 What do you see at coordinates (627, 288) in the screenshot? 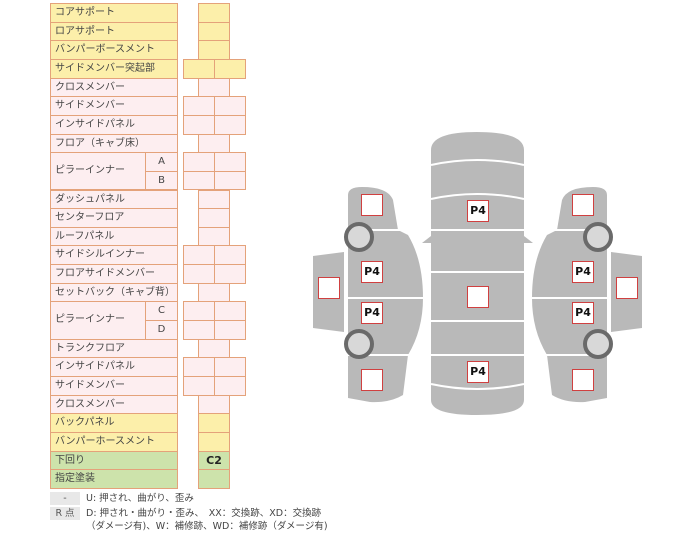
I see `damage-mark-right-door` at bounding box center [627, 288].